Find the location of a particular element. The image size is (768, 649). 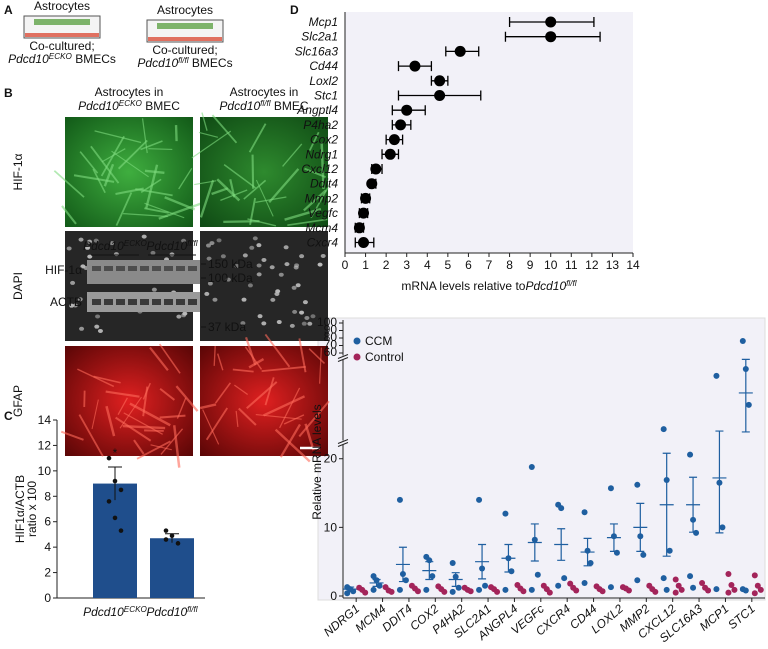

text-part: ACTB is located at coordinates (66, 302).